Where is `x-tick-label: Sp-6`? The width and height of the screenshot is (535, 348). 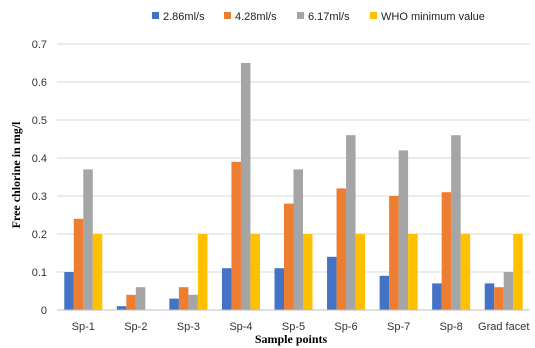
x-tick-label: Sp-6 is located at coordinates (345, 327).